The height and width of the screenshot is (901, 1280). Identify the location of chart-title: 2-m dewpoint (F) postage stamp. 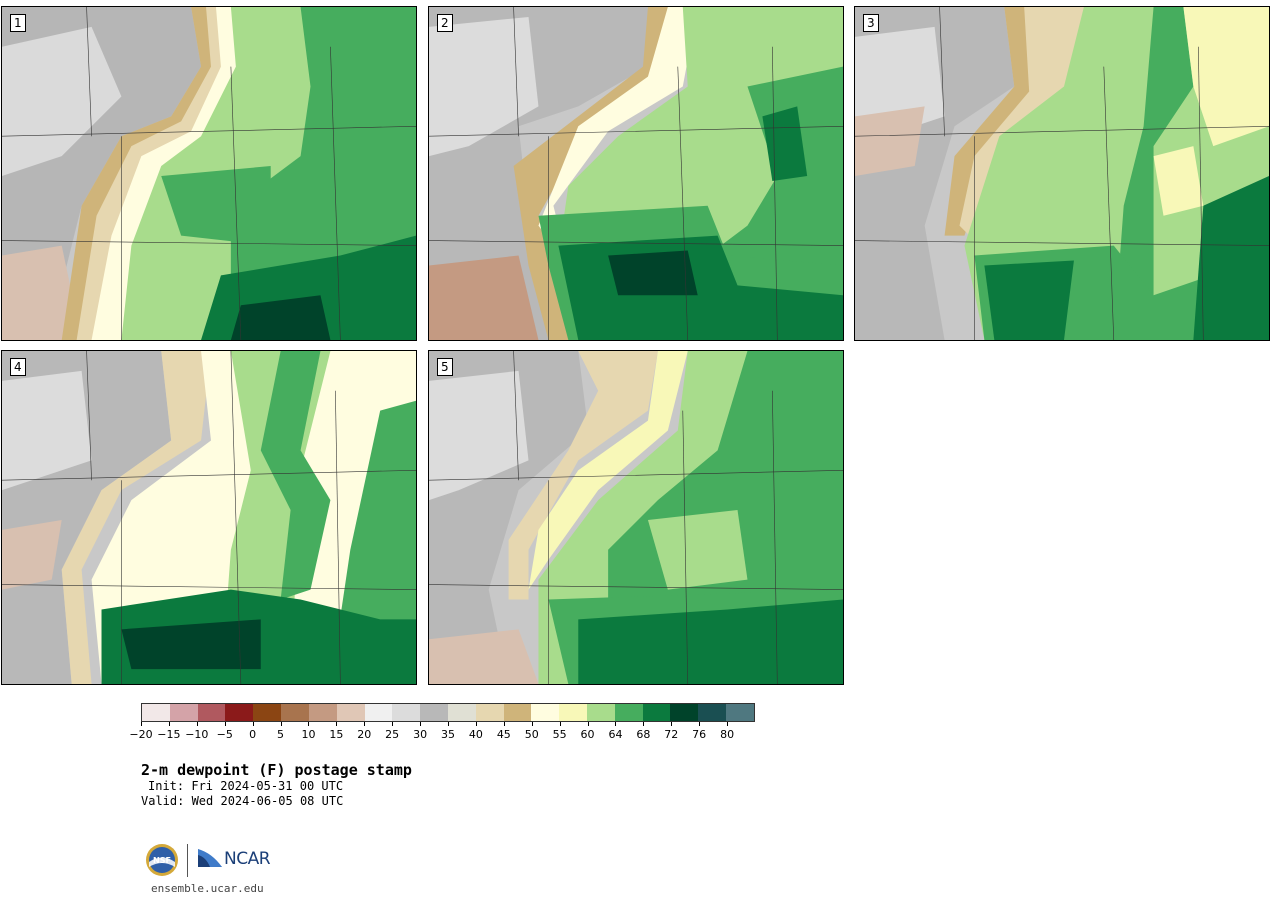
(276, 770).